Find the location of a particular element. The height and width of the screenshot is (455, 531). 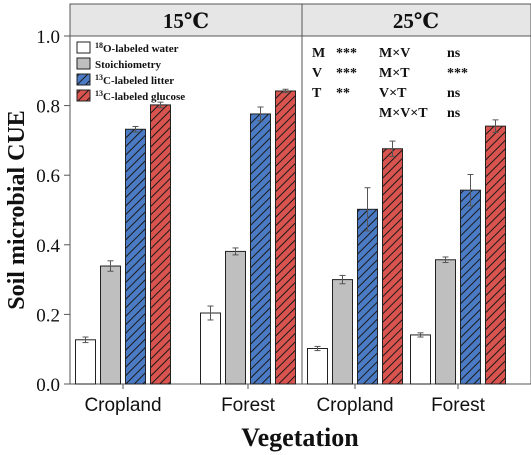

annot-term: M×V×T is located at coordinates (403, 113).